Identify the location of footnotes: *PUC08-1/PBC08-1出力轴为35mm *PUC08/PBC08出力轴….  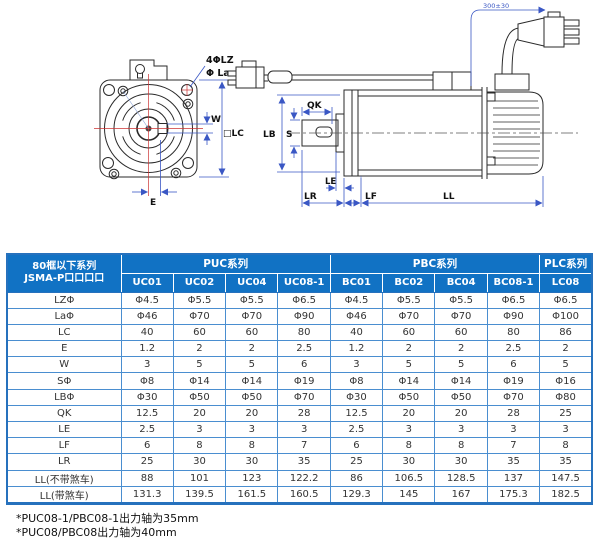
(107, 526).